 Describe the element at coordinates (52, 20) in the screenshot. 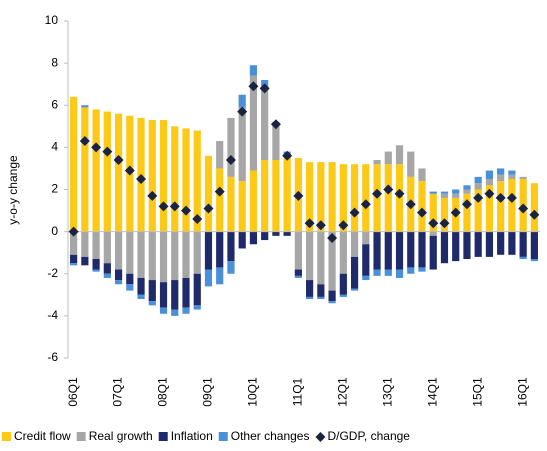

I see `y-tick-label: 10` at that location.